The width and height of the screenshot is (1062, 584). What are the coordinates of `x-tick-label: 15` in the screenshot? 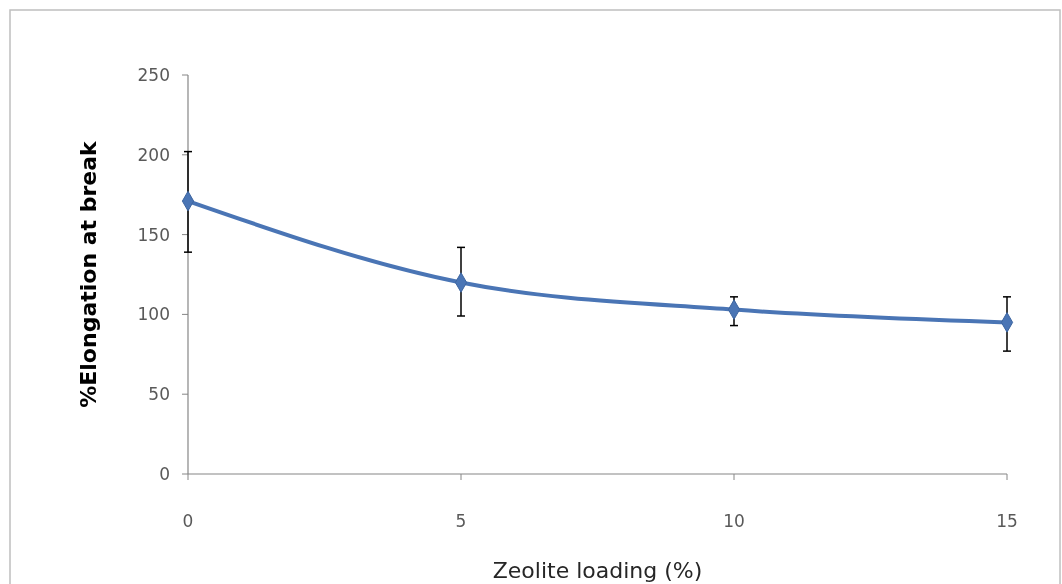 It's located at (1007, 521).